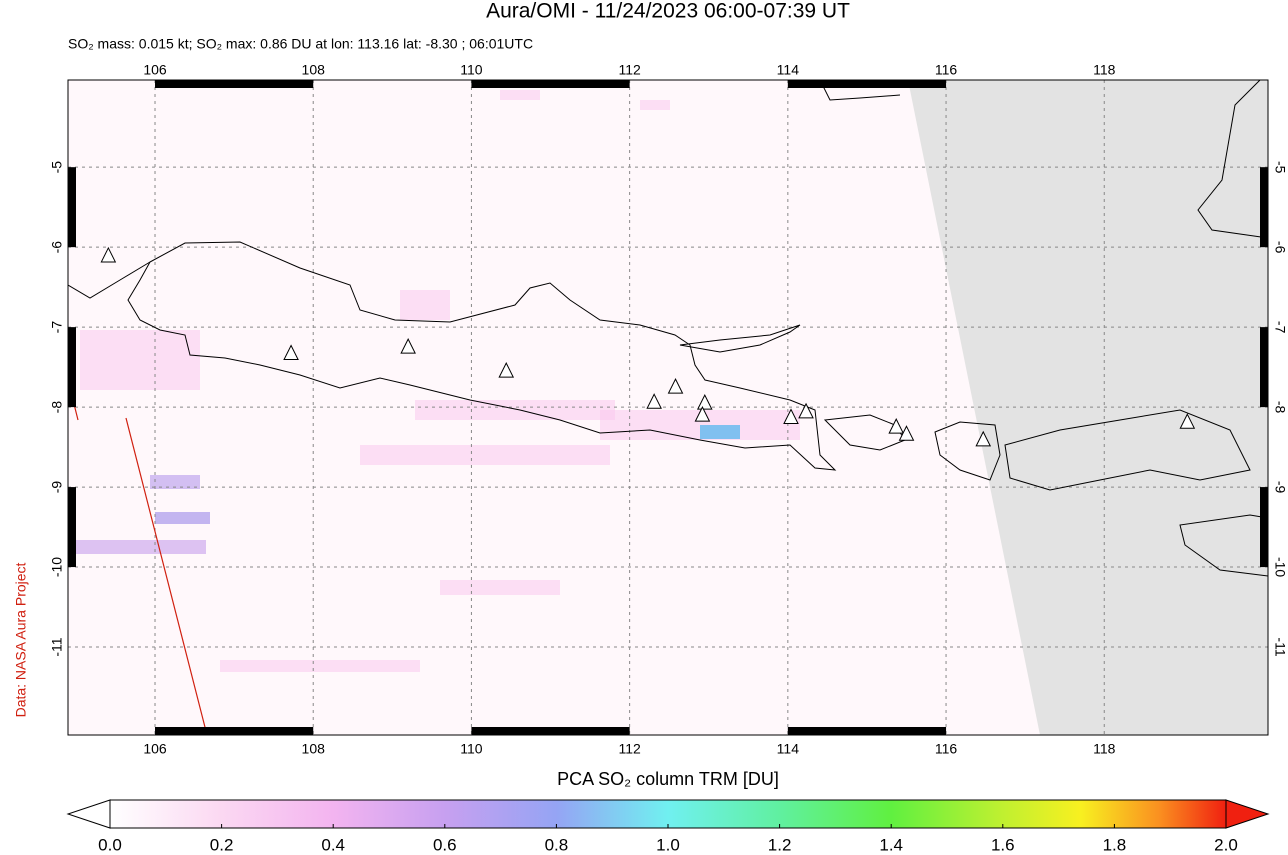 This screenshot has width=1288, height=855. Describe the element at coordinates (860, 90) in the screenshot. I see `coastline-borneo` at that location.